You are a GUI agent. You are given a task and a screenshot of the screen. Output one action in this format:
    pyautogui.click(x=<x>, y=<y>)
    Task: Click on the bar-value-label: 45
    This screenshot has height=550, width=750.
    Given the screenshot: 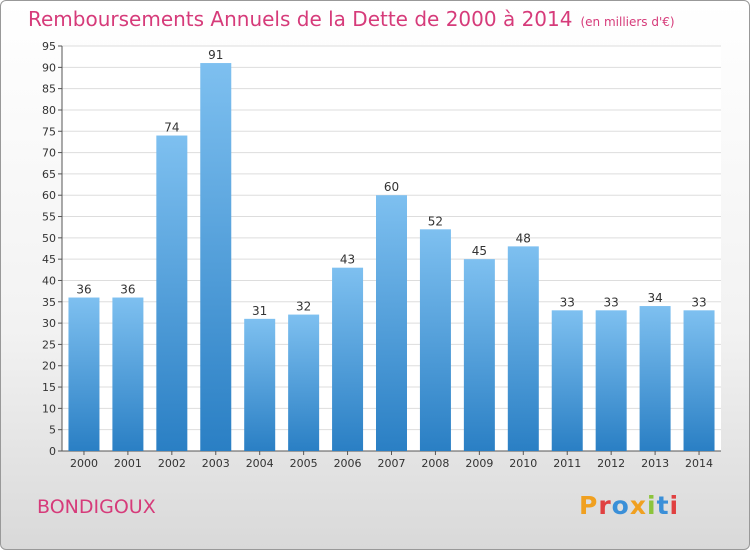 What is the action you would take?
    pyautogui.click(x=479, y=251)
    